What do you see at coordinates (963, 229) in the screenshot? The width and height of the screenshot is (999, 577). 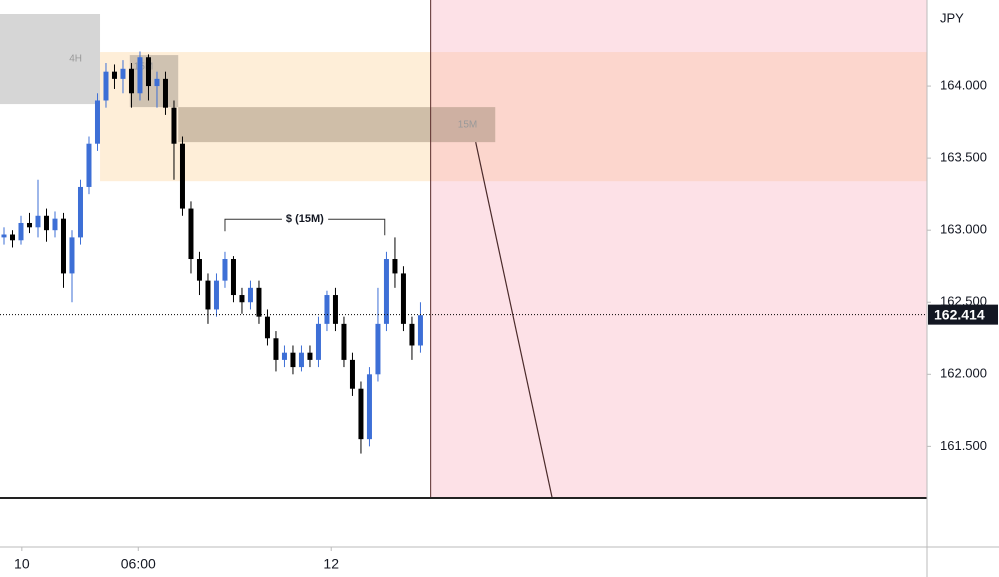 I see `y-tick-label: 163.000` at bounding box center [963, 229].